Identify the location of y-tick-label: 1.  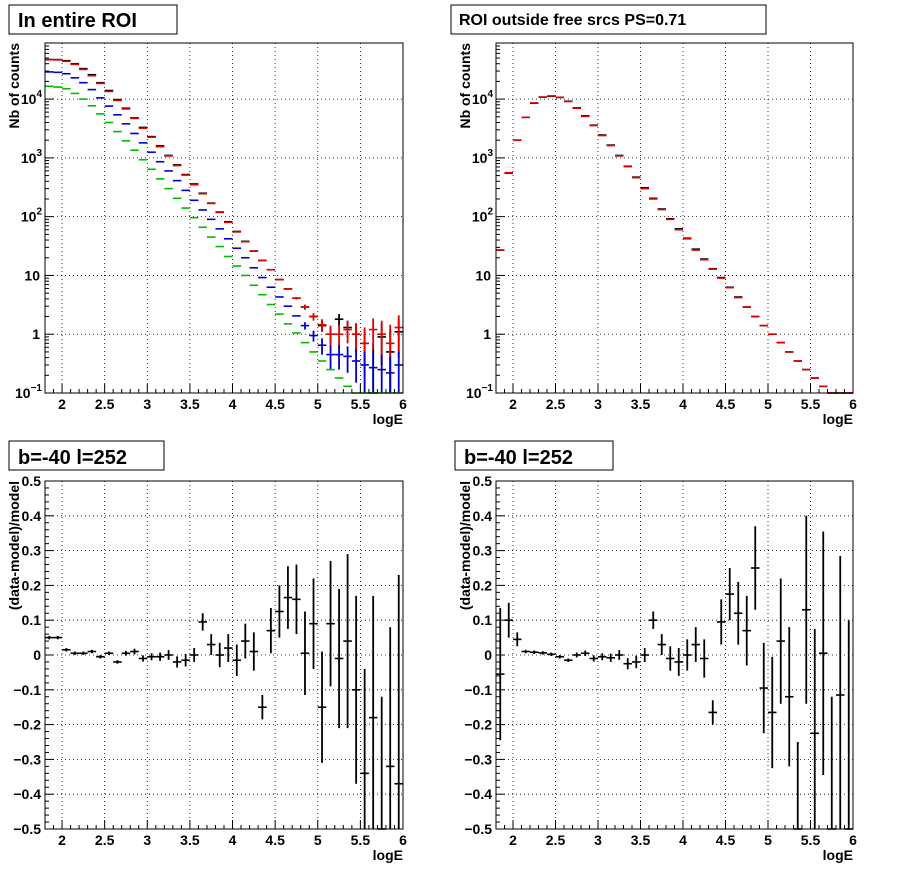
(487, 334).